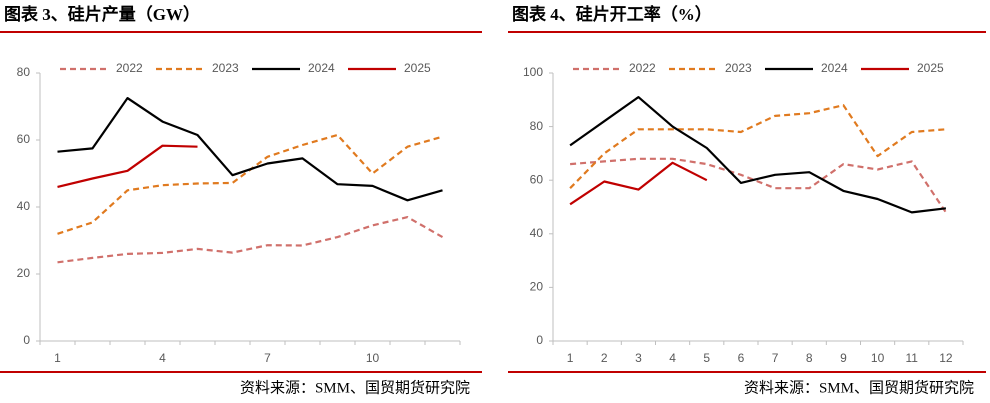 This screenshot has height=403, width=990. What do you see at coordinates (612, 14) in the screenshot?
I see `chart-title: 图表 4、硅片开工率（%）` at bounding box center [612, 14].